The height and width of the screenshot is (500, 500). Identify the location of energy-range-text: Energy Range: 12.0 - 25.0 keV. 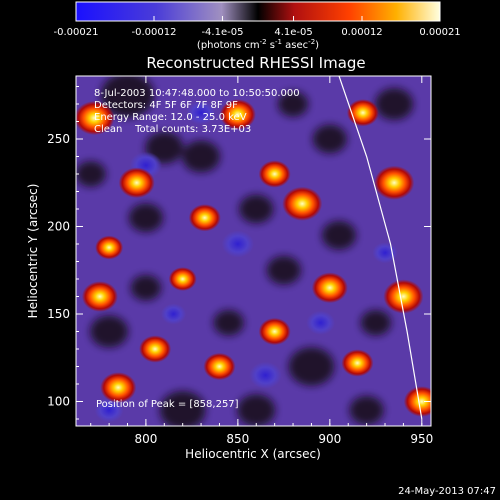
(170, 117).